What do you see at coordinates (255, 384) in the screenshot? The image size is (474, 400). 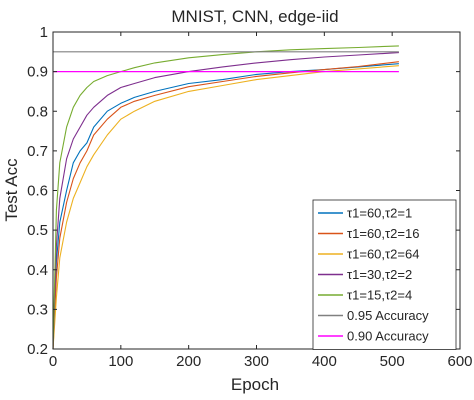 I see `x-axis-label: Epoch` at bounding box center [255, 384].